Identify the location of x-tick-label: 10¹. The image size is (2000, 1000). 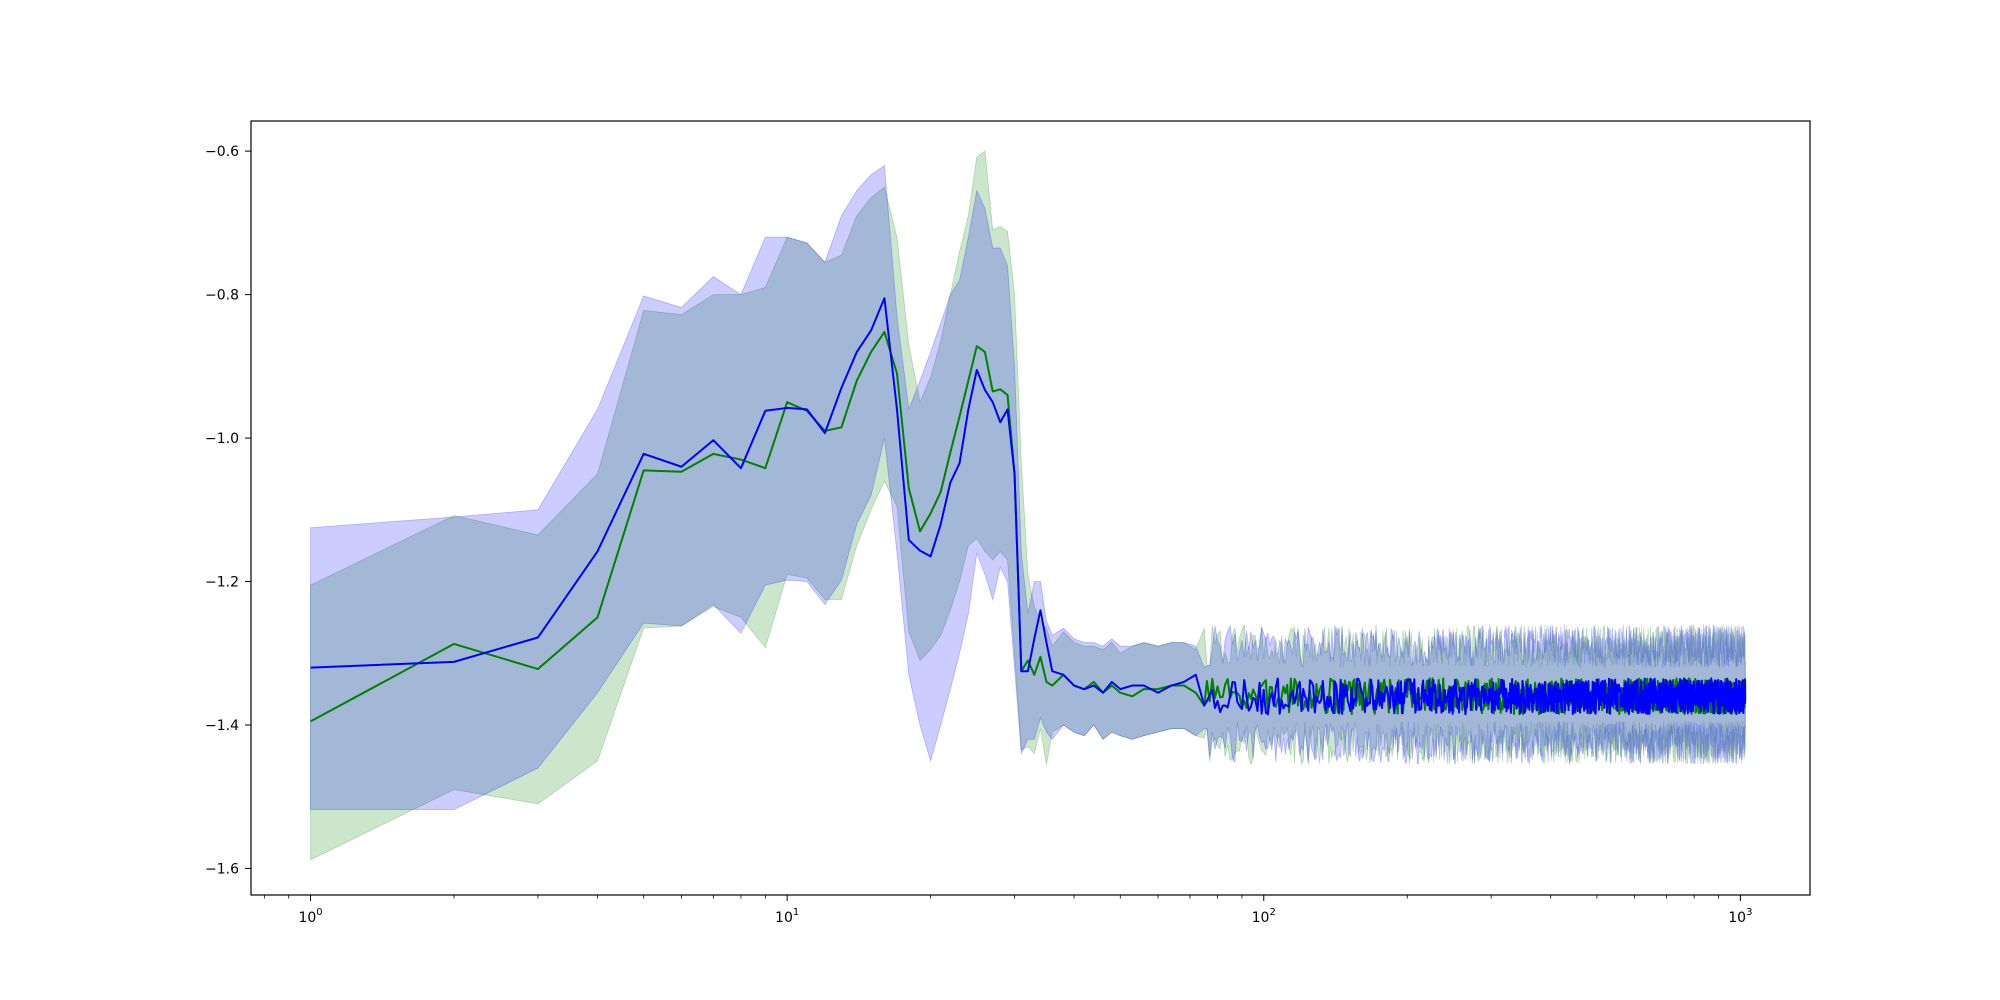
(787, 916).